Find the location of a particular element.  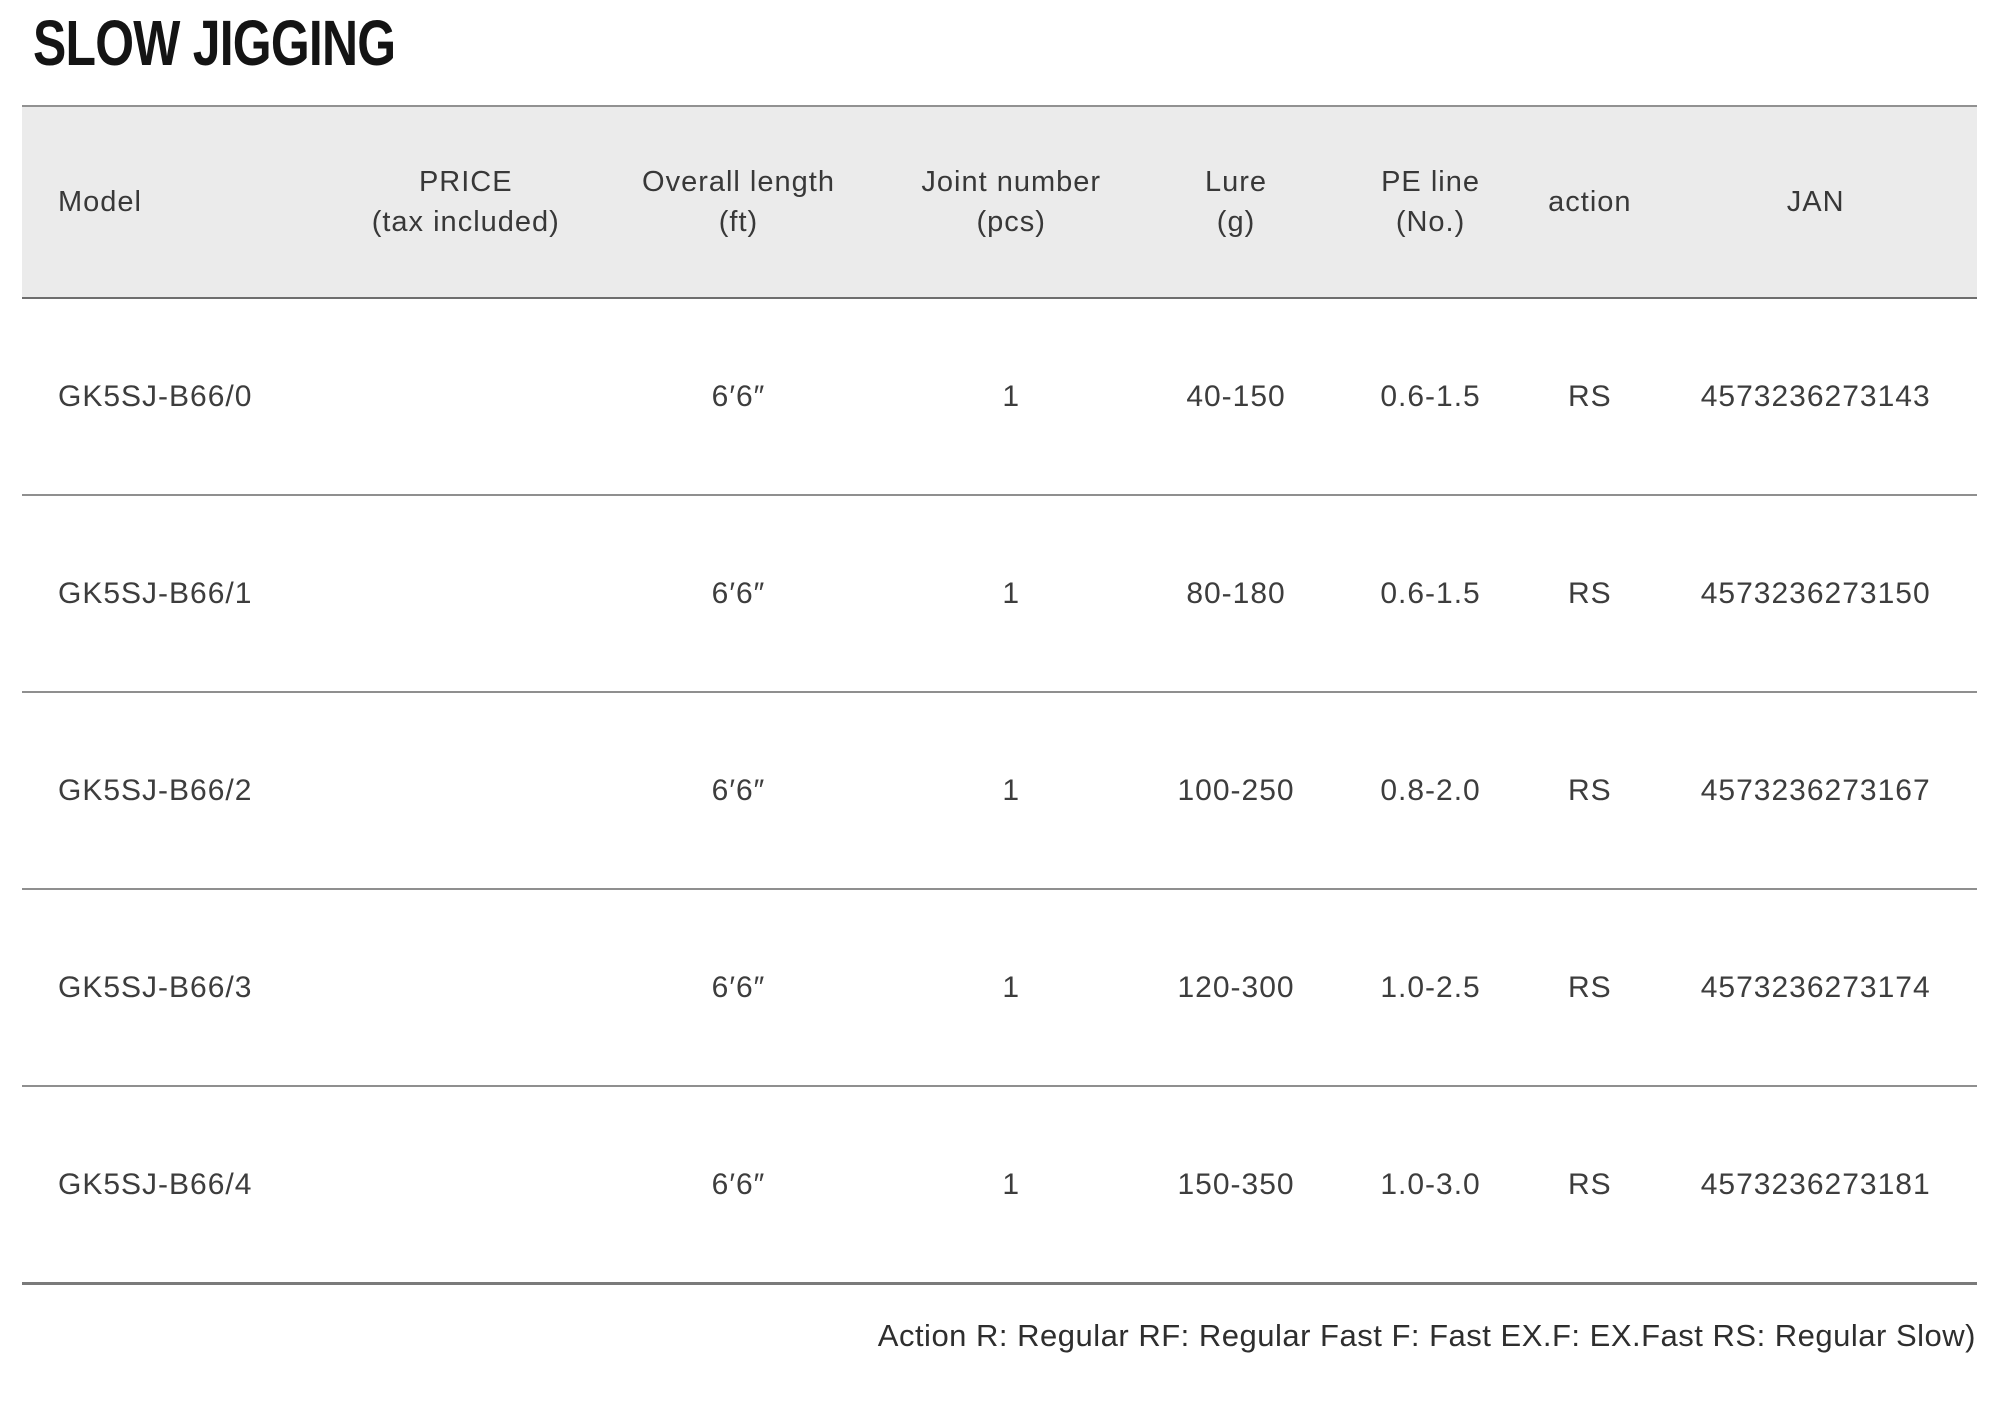

column-header-lure: Lure (g) is located at coordinates (1236, 202).